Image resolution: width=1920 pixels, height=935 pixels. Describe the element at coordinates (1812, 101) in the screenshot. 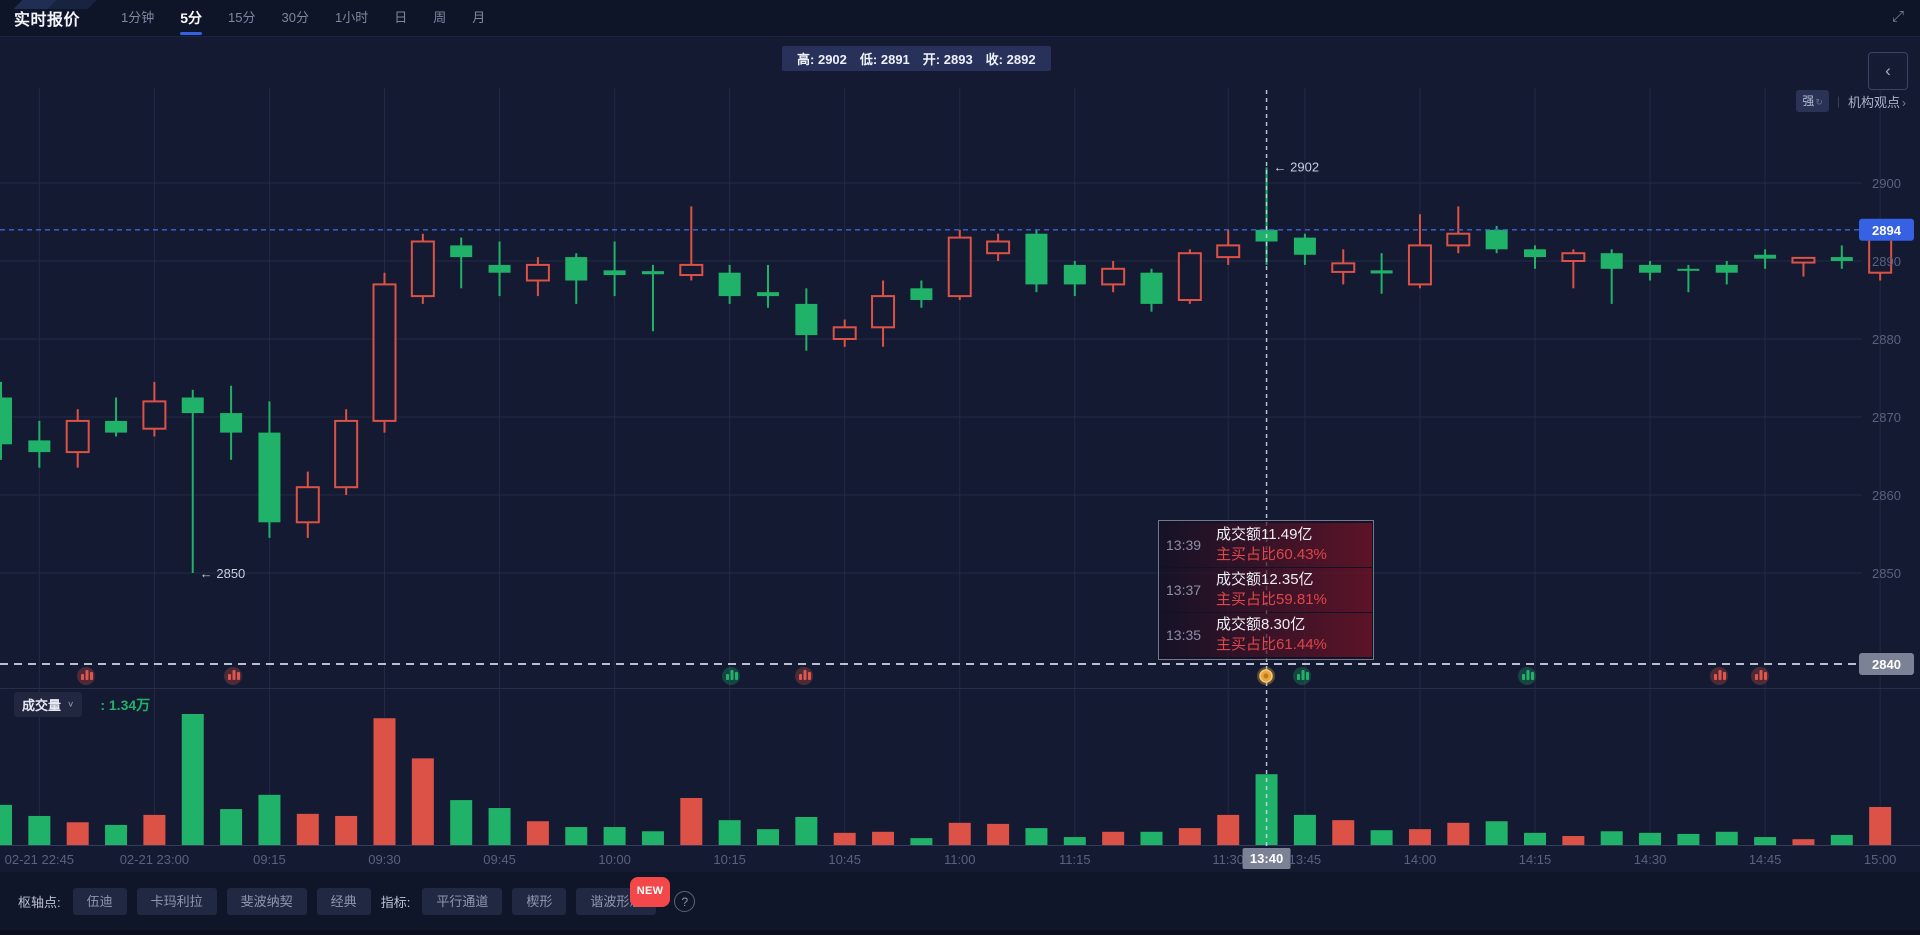

I see `strength-badge: 强↻` at that location.